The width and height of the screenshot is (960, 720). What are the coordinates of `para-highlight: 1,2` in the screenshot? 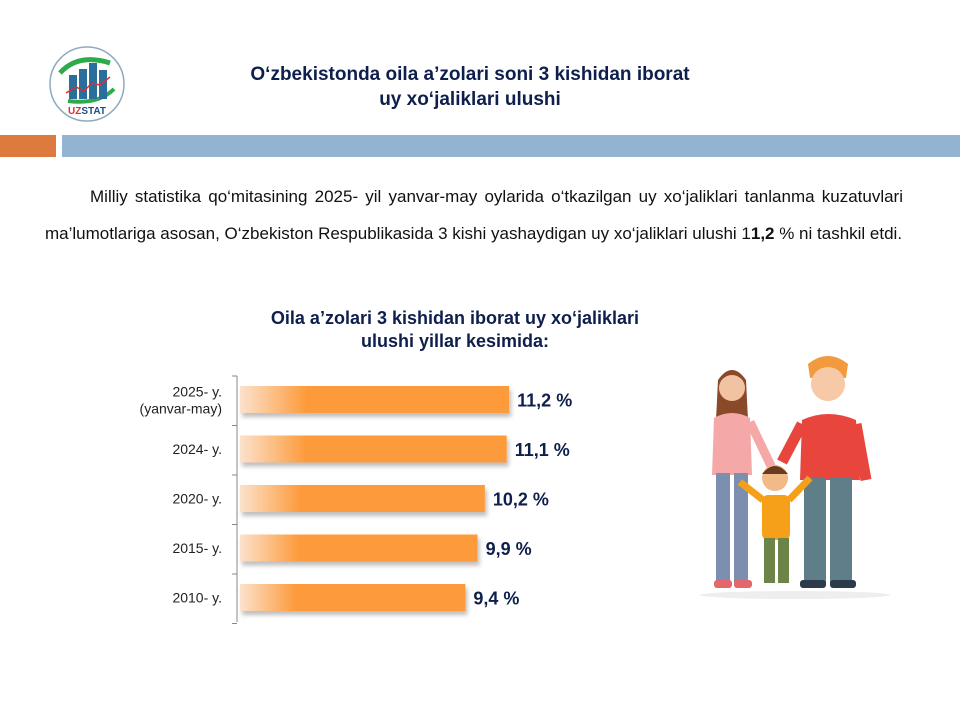 It's located at (762, 233).